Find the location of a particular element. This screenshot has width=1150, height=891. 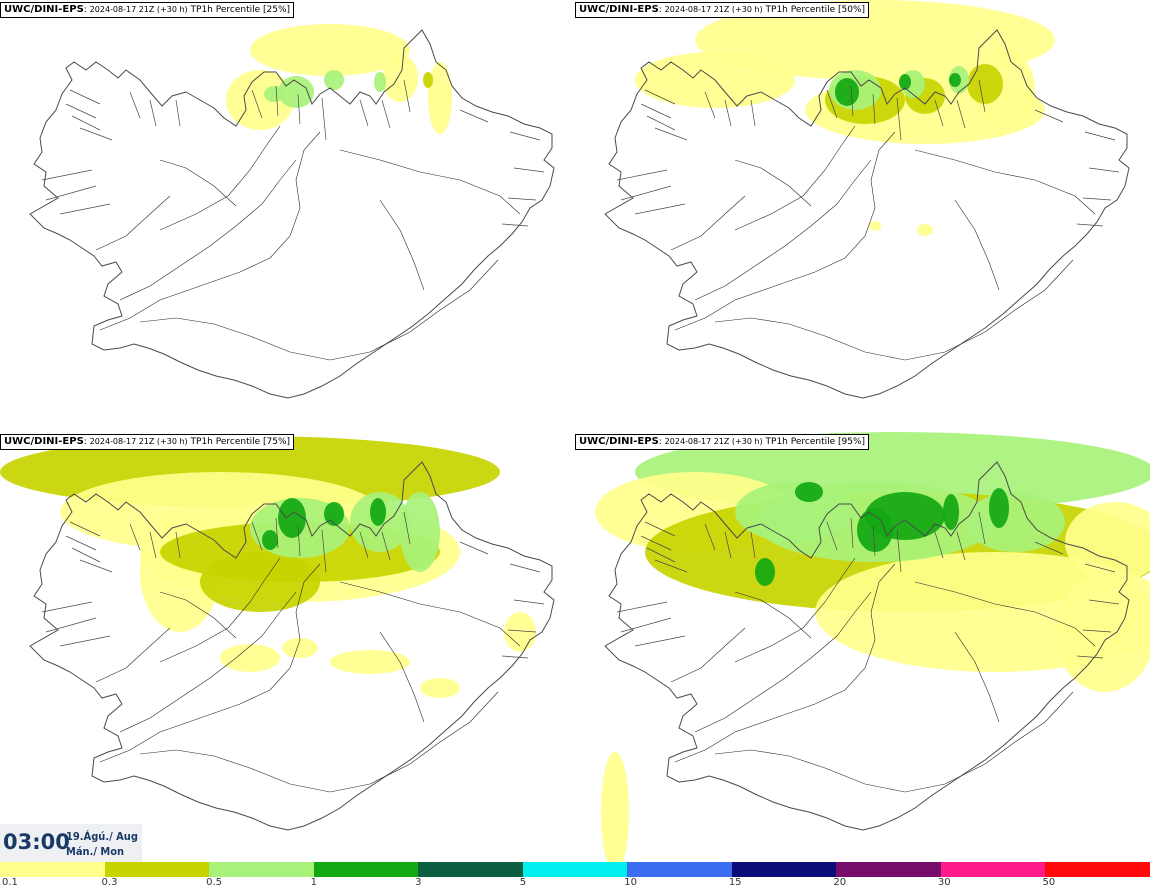

colorbar-tick-label: 0.1 is located at coordinates (10, 882).